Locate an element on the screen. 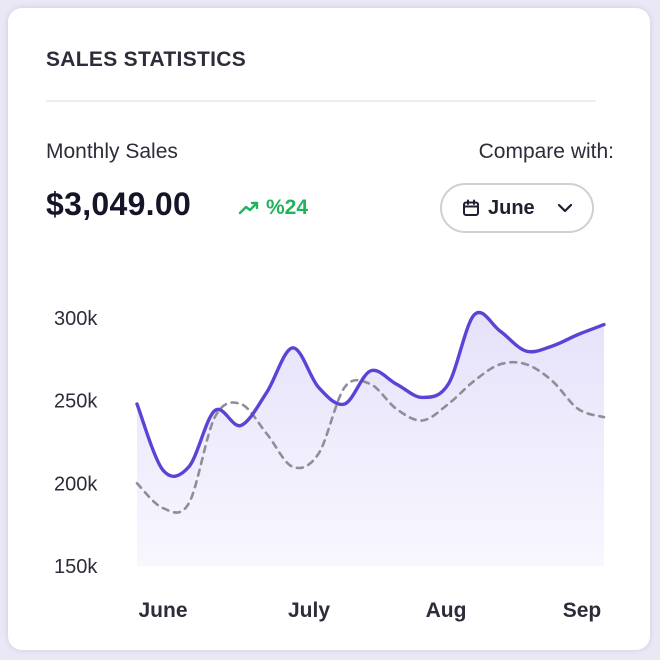 The image size is (660, 660). y-tick-label: 300k is located at coordinates (76, 319).